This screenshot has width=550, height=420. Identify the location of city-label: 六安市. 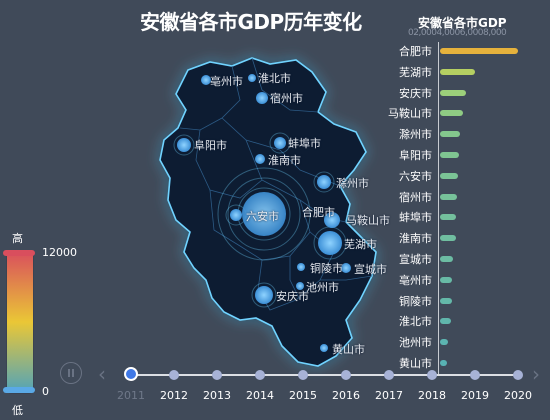
(262, 216).